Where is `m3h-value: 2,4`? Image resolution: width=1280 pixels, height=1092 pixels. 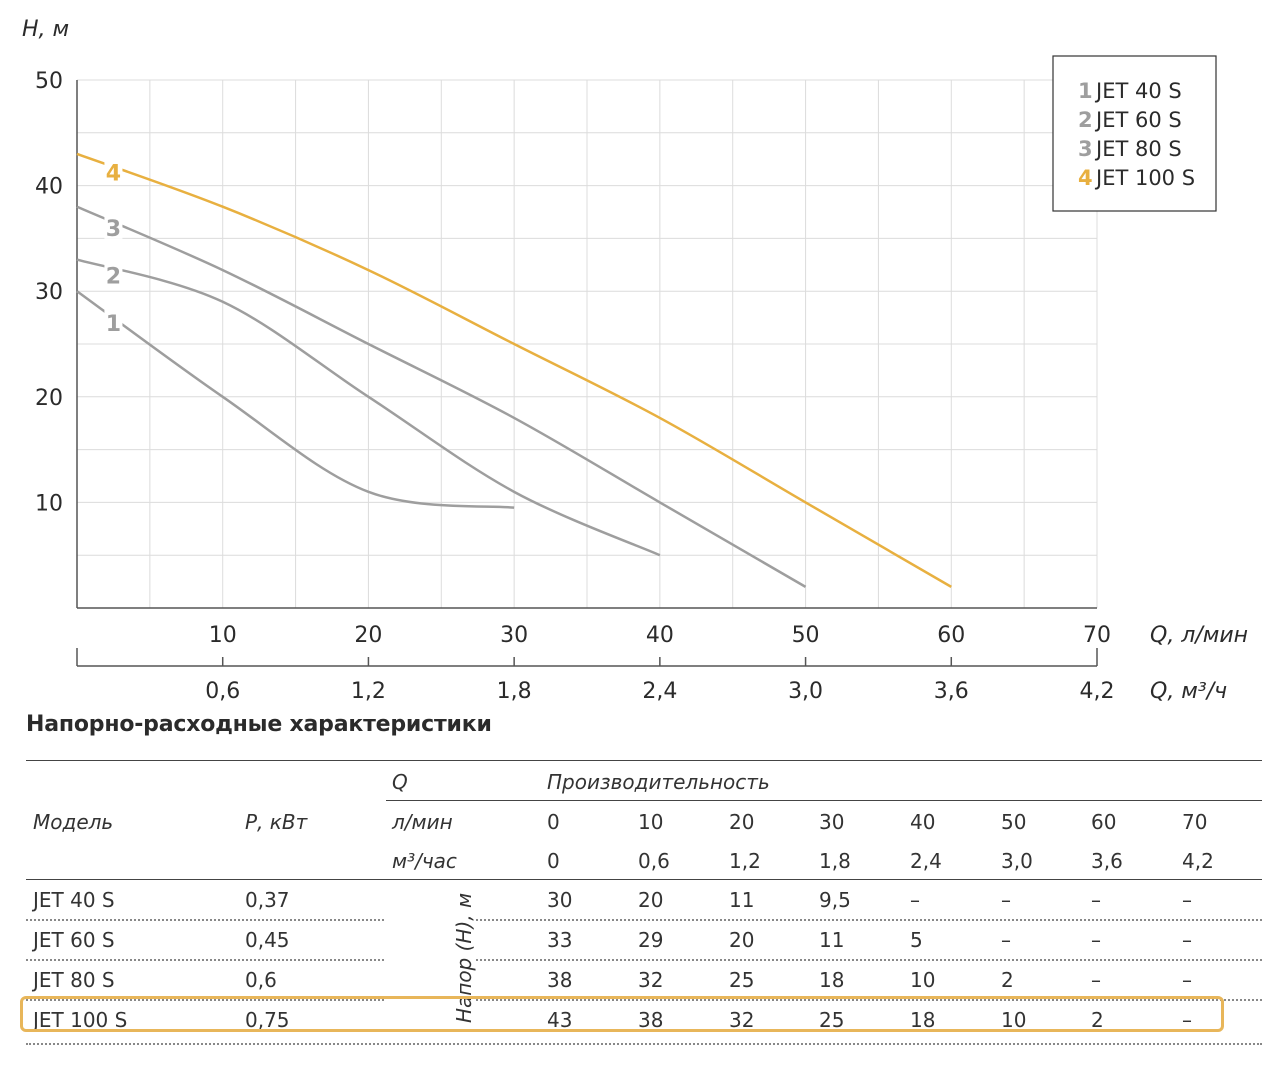 m3h-value: 2,4 is located at coordinates (926, 861).